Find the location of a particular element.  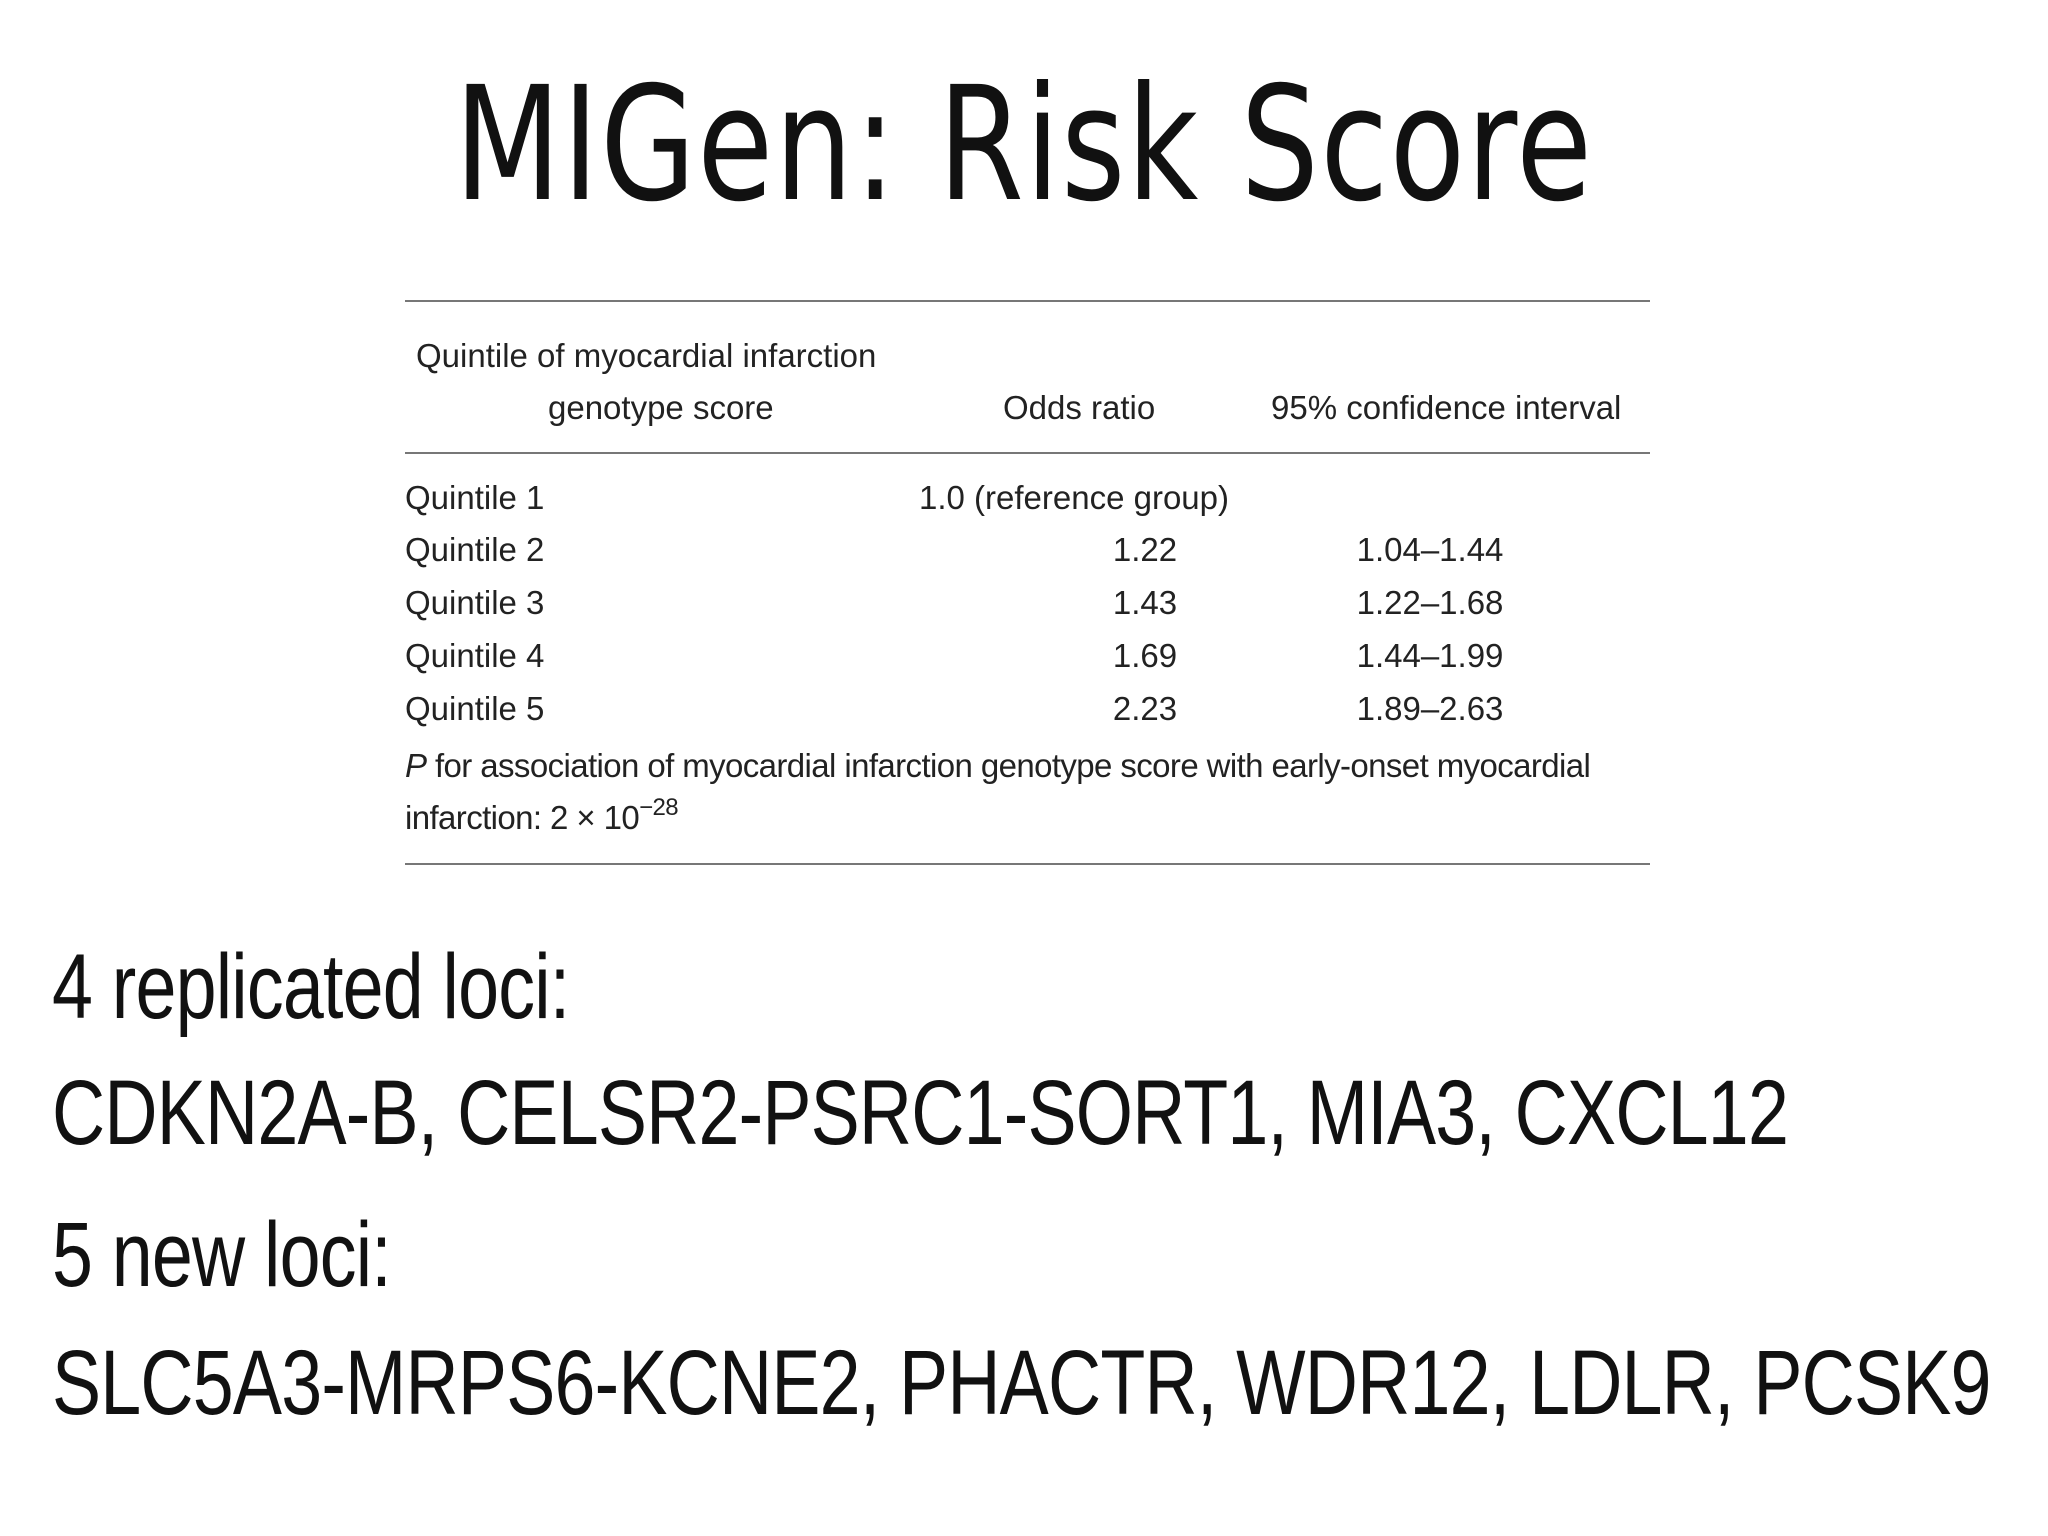

row-2-odds-ratio: 1.22 is located at coordinates (1145, 549).